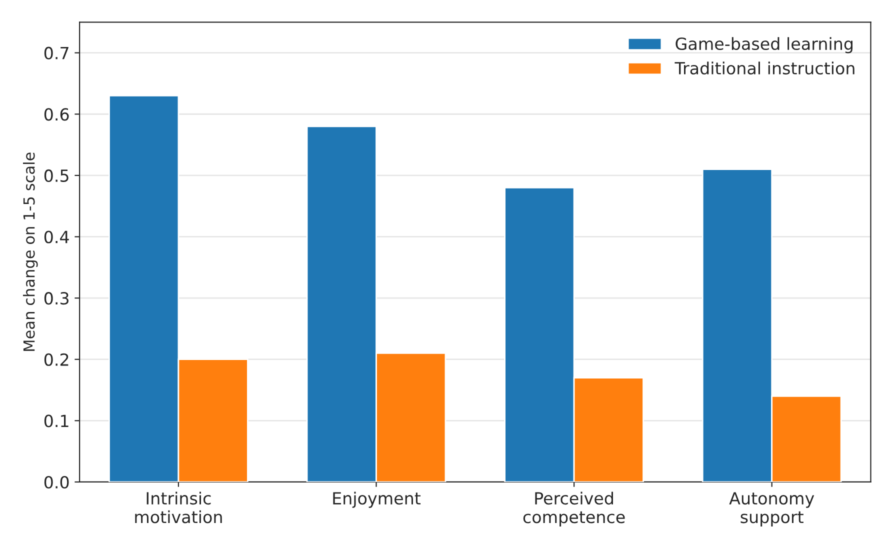 The image size is (884, 554). Describe the element at coordinates (56, 482) in the screenshot. I see `y-tick-label: 0.0` at that location.